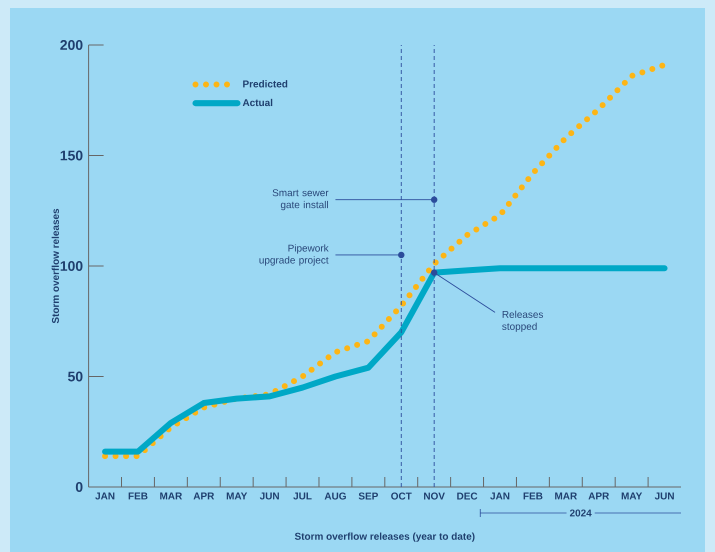  Describe the element at coordinates (401, 496) in the screenshot. I see `x-tick-label: OCT` at that location.